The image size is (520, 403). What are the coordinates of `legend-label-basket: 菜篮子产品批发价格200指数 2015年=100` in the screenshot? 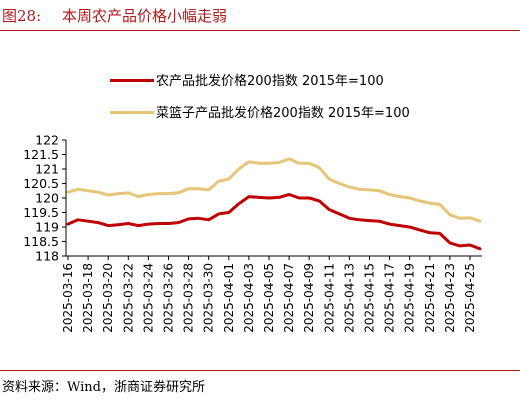 It's located at (283, 113).